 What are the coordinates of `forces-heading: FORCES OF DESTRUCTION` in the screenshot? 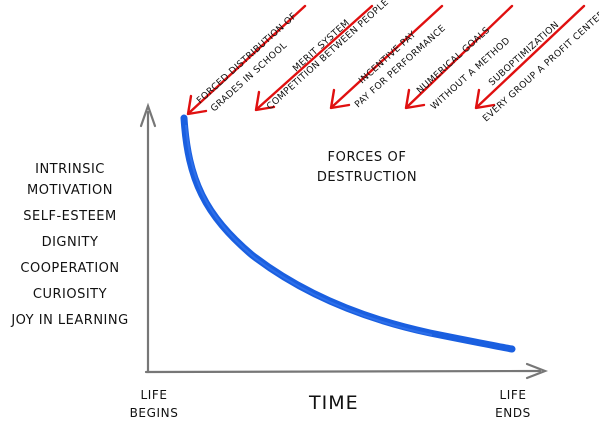 It's located at (367, 168).